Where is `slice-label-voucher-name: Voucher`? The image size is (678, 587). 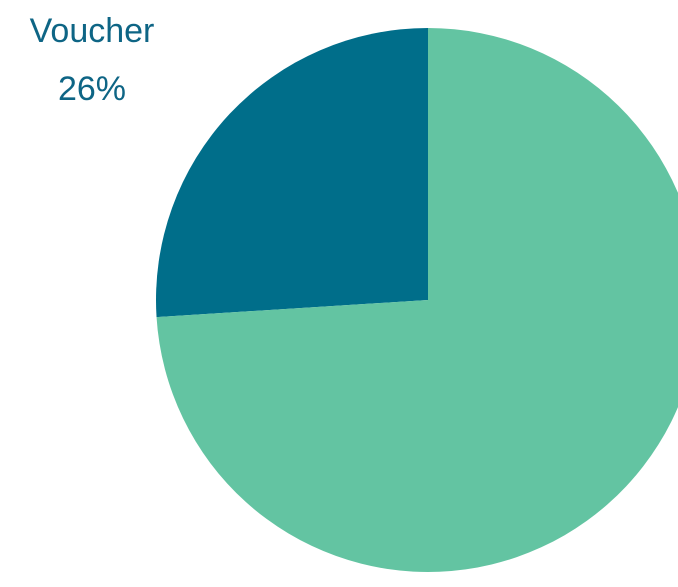
slice-label-voucher-name: Voucher is located at coordinates (92, 31).